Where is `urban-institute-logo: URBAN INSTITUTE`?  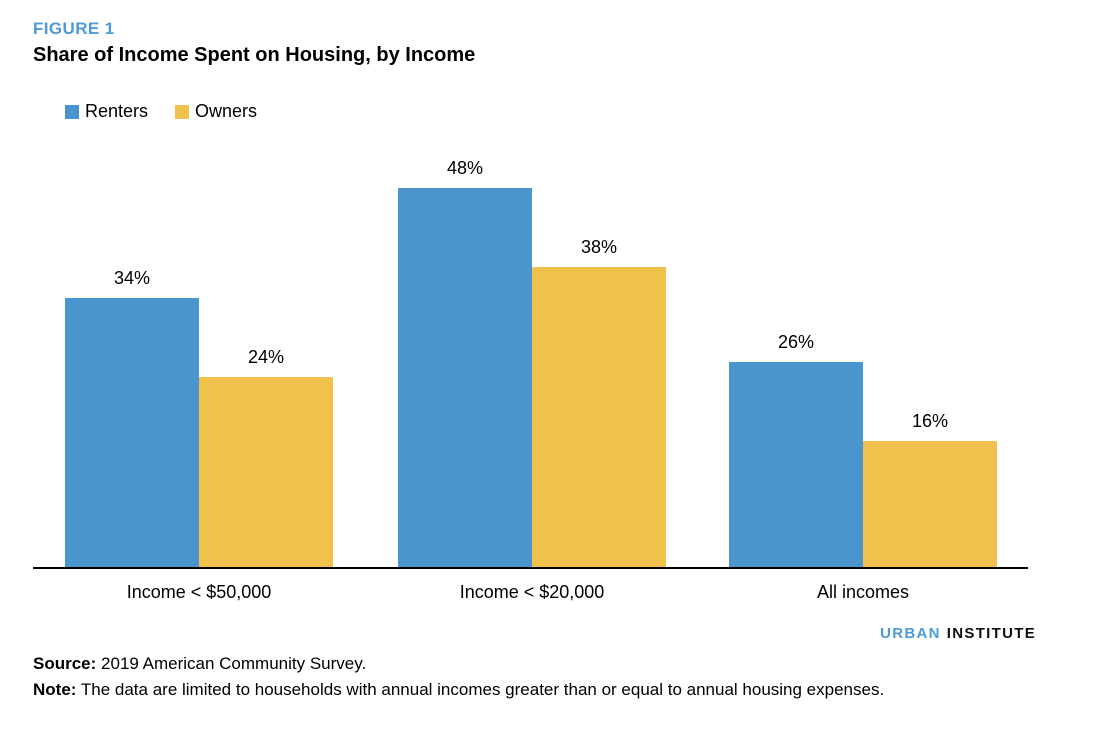 urban-institute-logo: URBAN INSTITUTE is located at coordinates (868, 633).